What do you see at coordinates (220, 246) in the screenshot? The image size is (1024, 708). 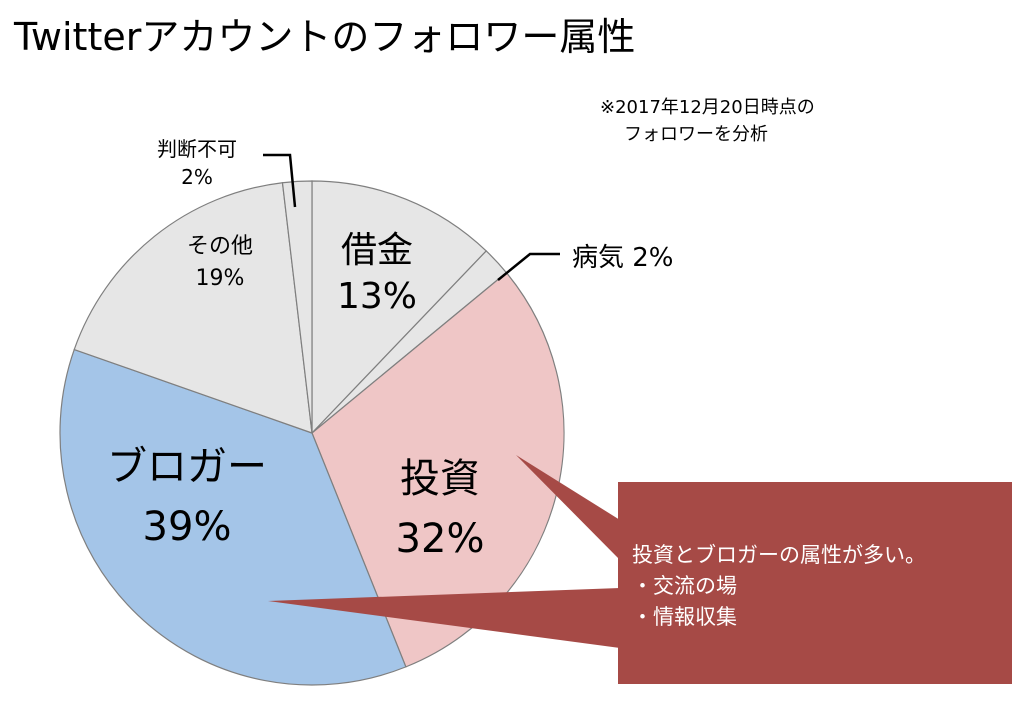 I see `slice-label-4: その他` at bounding box center [220, 246].